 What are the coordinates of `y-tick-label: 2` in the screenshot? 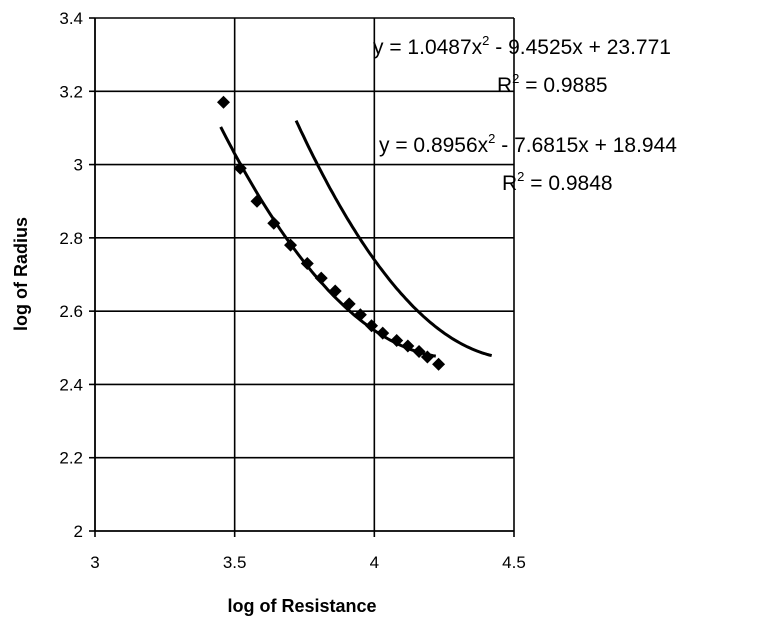 It's located at (78, 531).